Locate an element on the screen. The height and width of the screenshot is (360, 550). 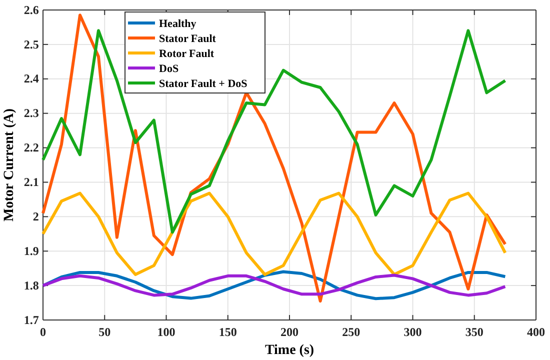
y-tick-label: 2.4 is located at coordinates (31, 79).